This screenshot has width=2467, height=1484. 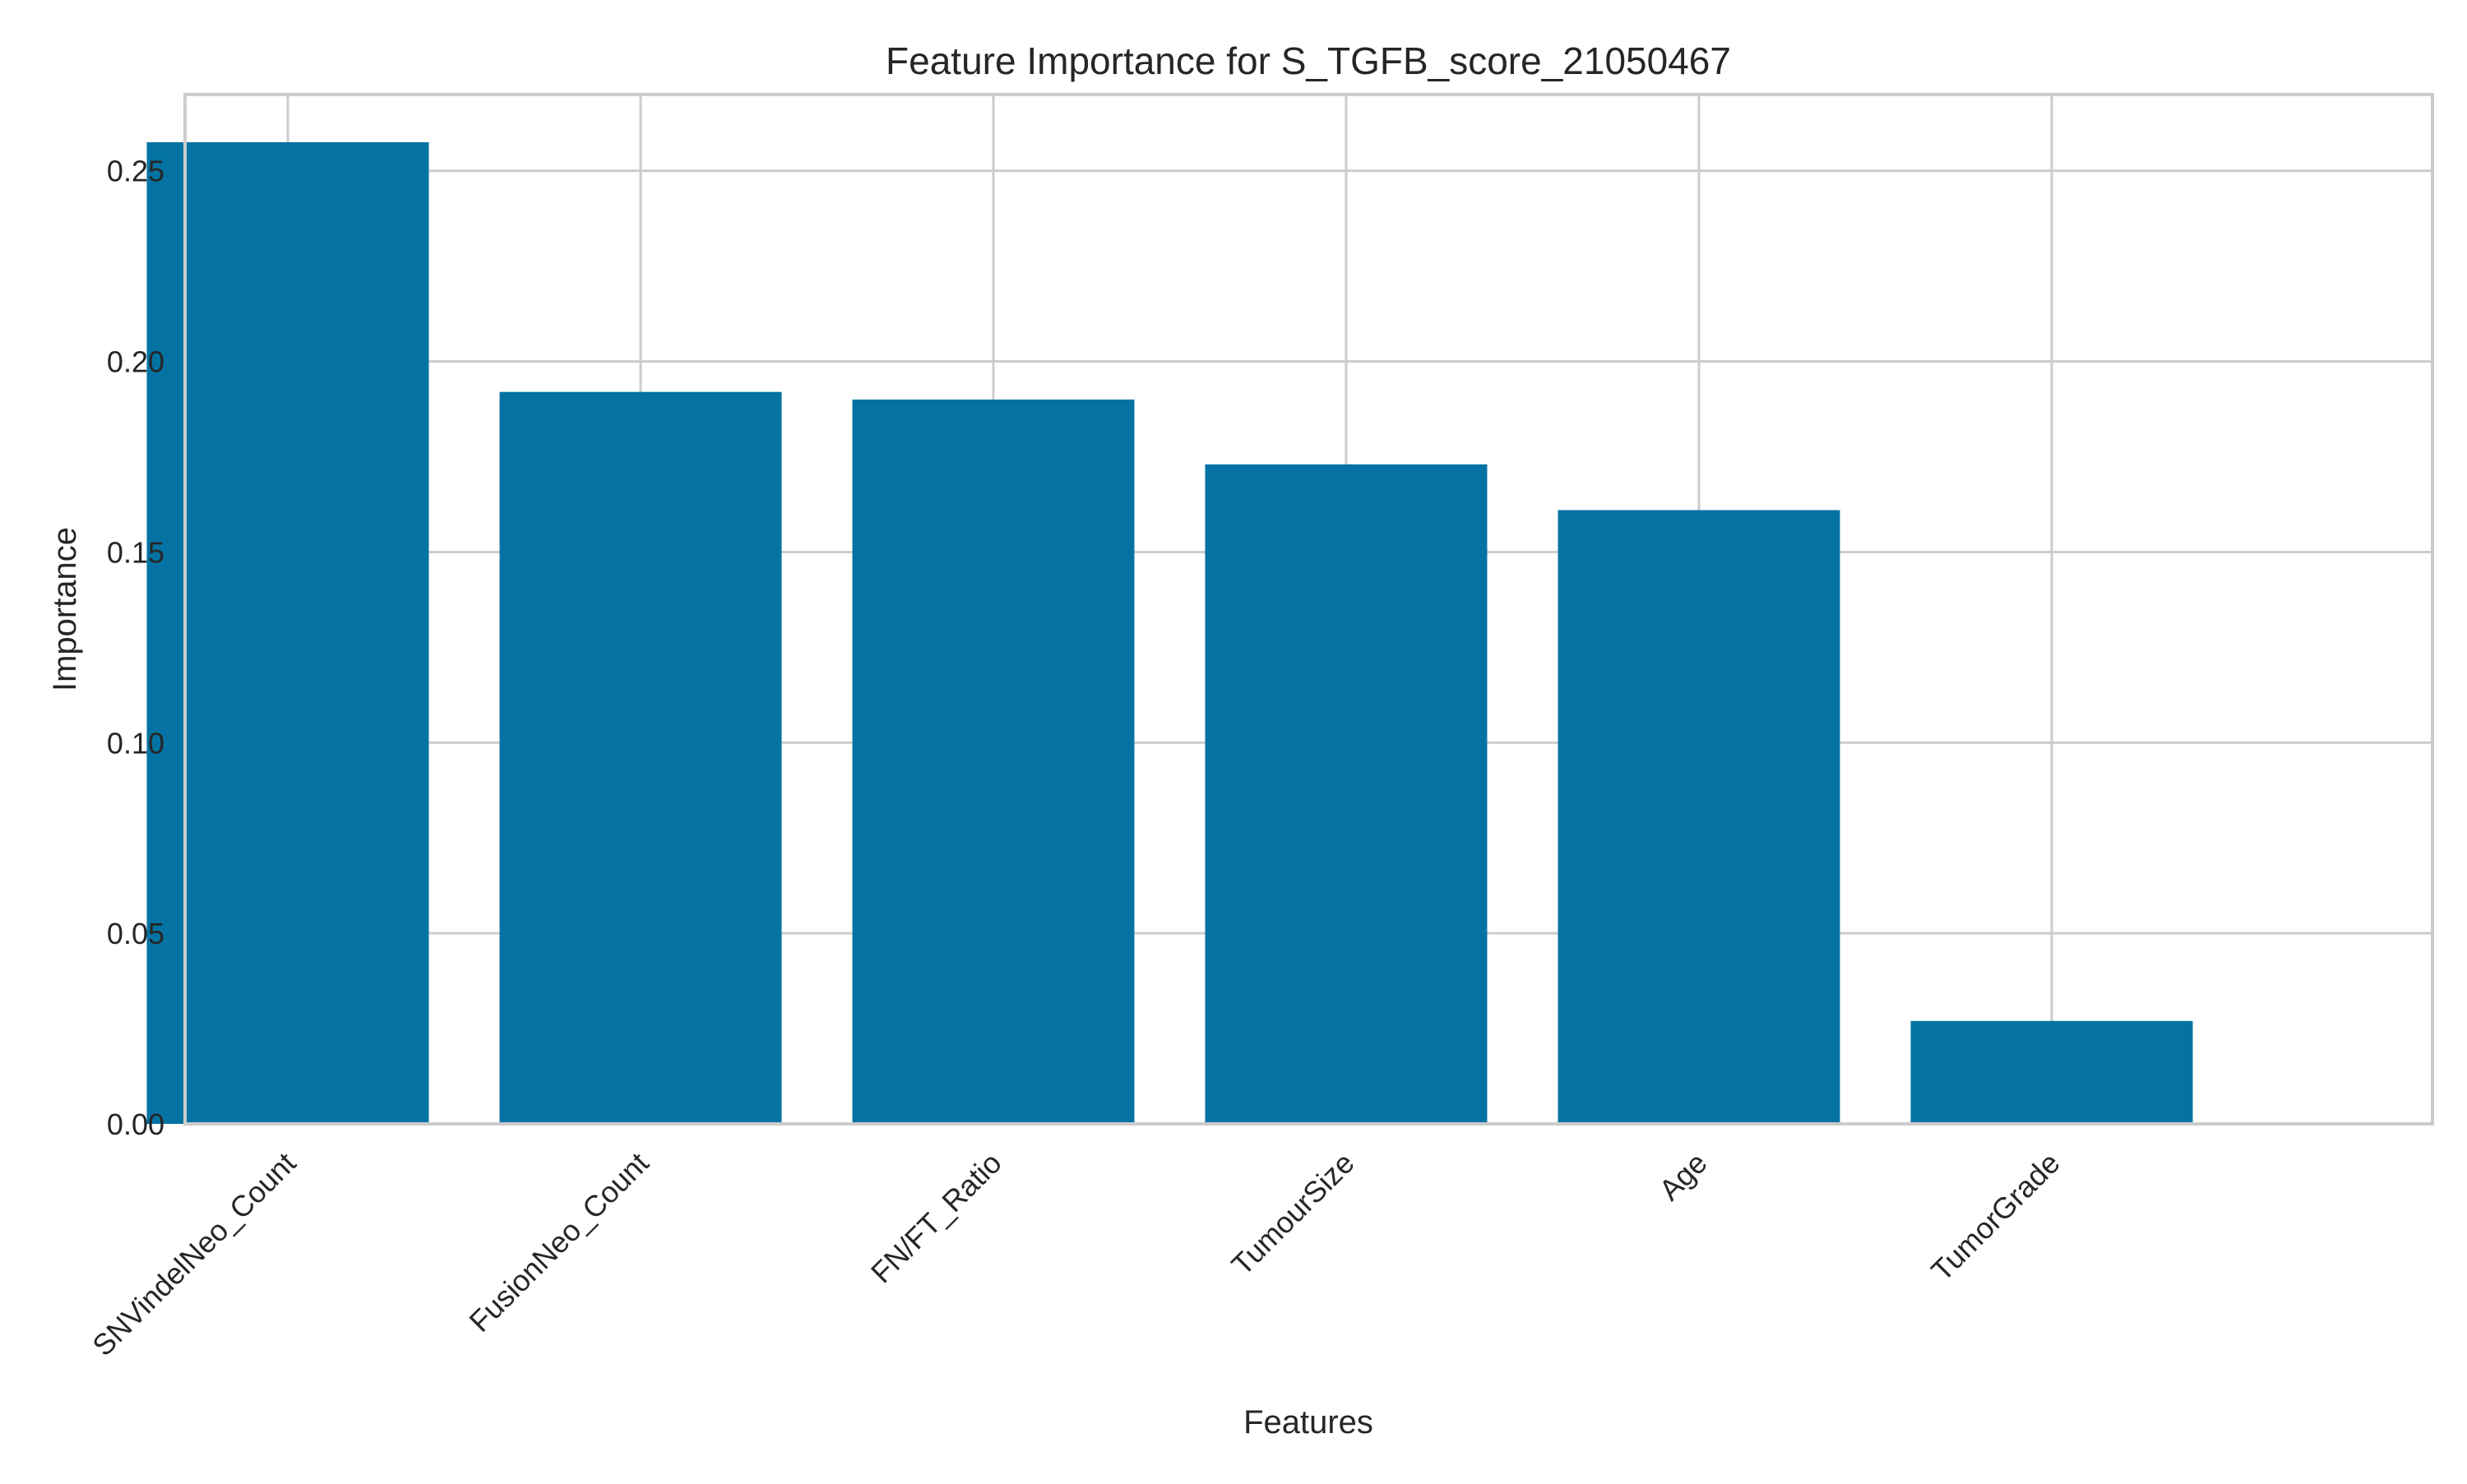 I want to click on y-tick-label: 0.00, so click(x=135, y=1124).